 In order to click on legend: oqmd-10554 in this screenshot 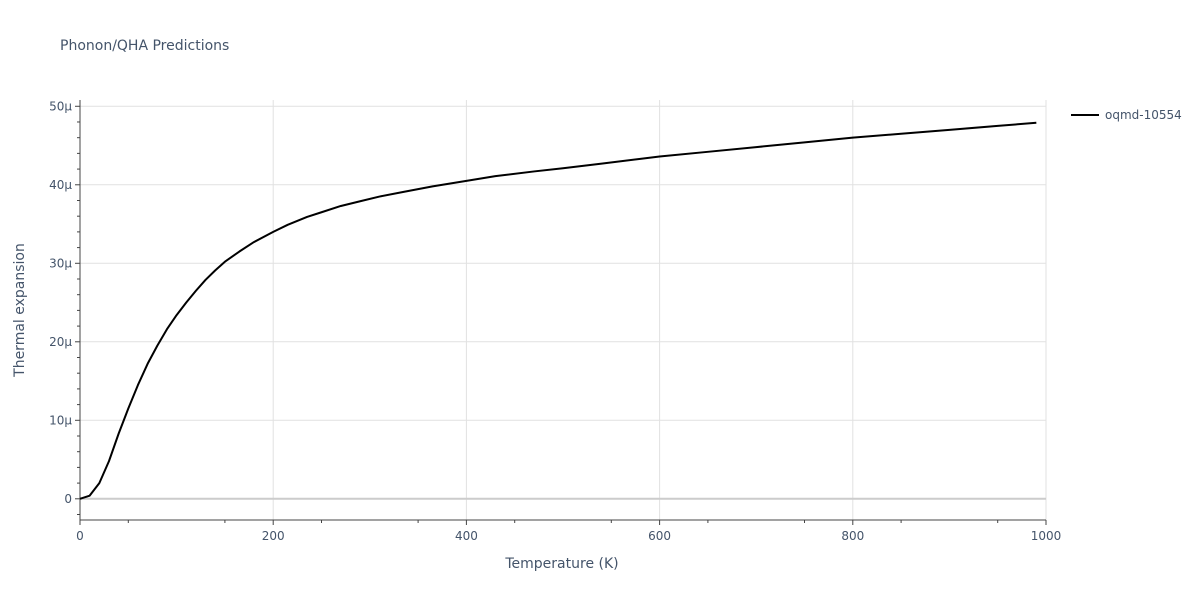, I will do `click(1126, 115)`.